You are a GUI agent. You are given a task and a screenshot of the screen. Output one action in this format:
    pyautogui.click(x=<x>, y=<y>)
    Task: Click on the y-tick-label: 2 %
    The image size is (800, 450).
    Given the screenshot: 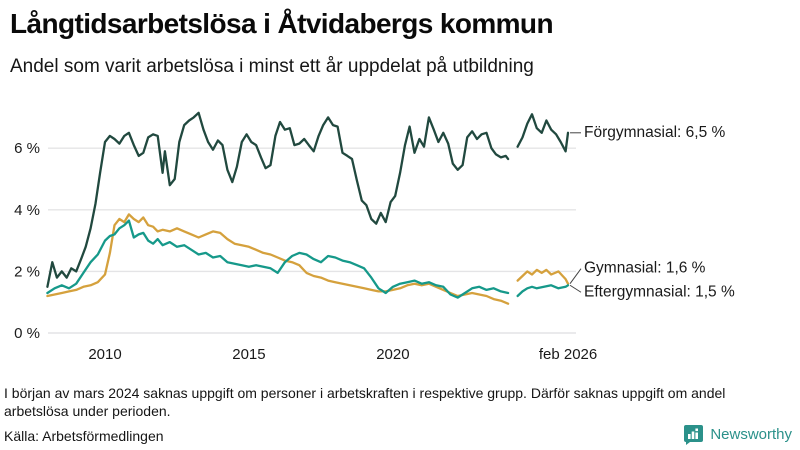 What is the action you would take?
    pyautogui.click(x=27, y=271)
    